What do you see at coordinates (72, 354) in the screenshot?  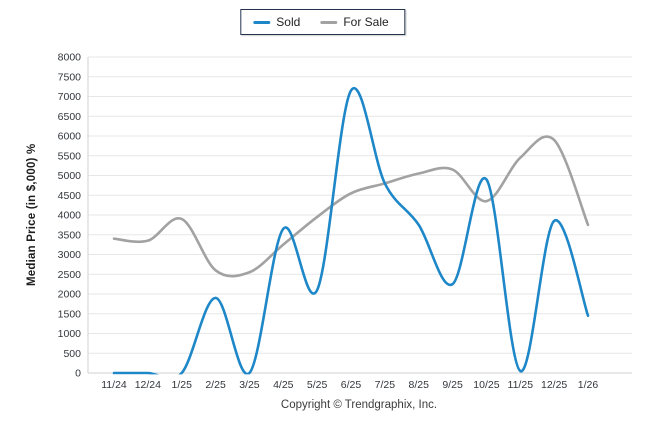 I see `y-tick-label: 500` at bounding box center [72, 354].